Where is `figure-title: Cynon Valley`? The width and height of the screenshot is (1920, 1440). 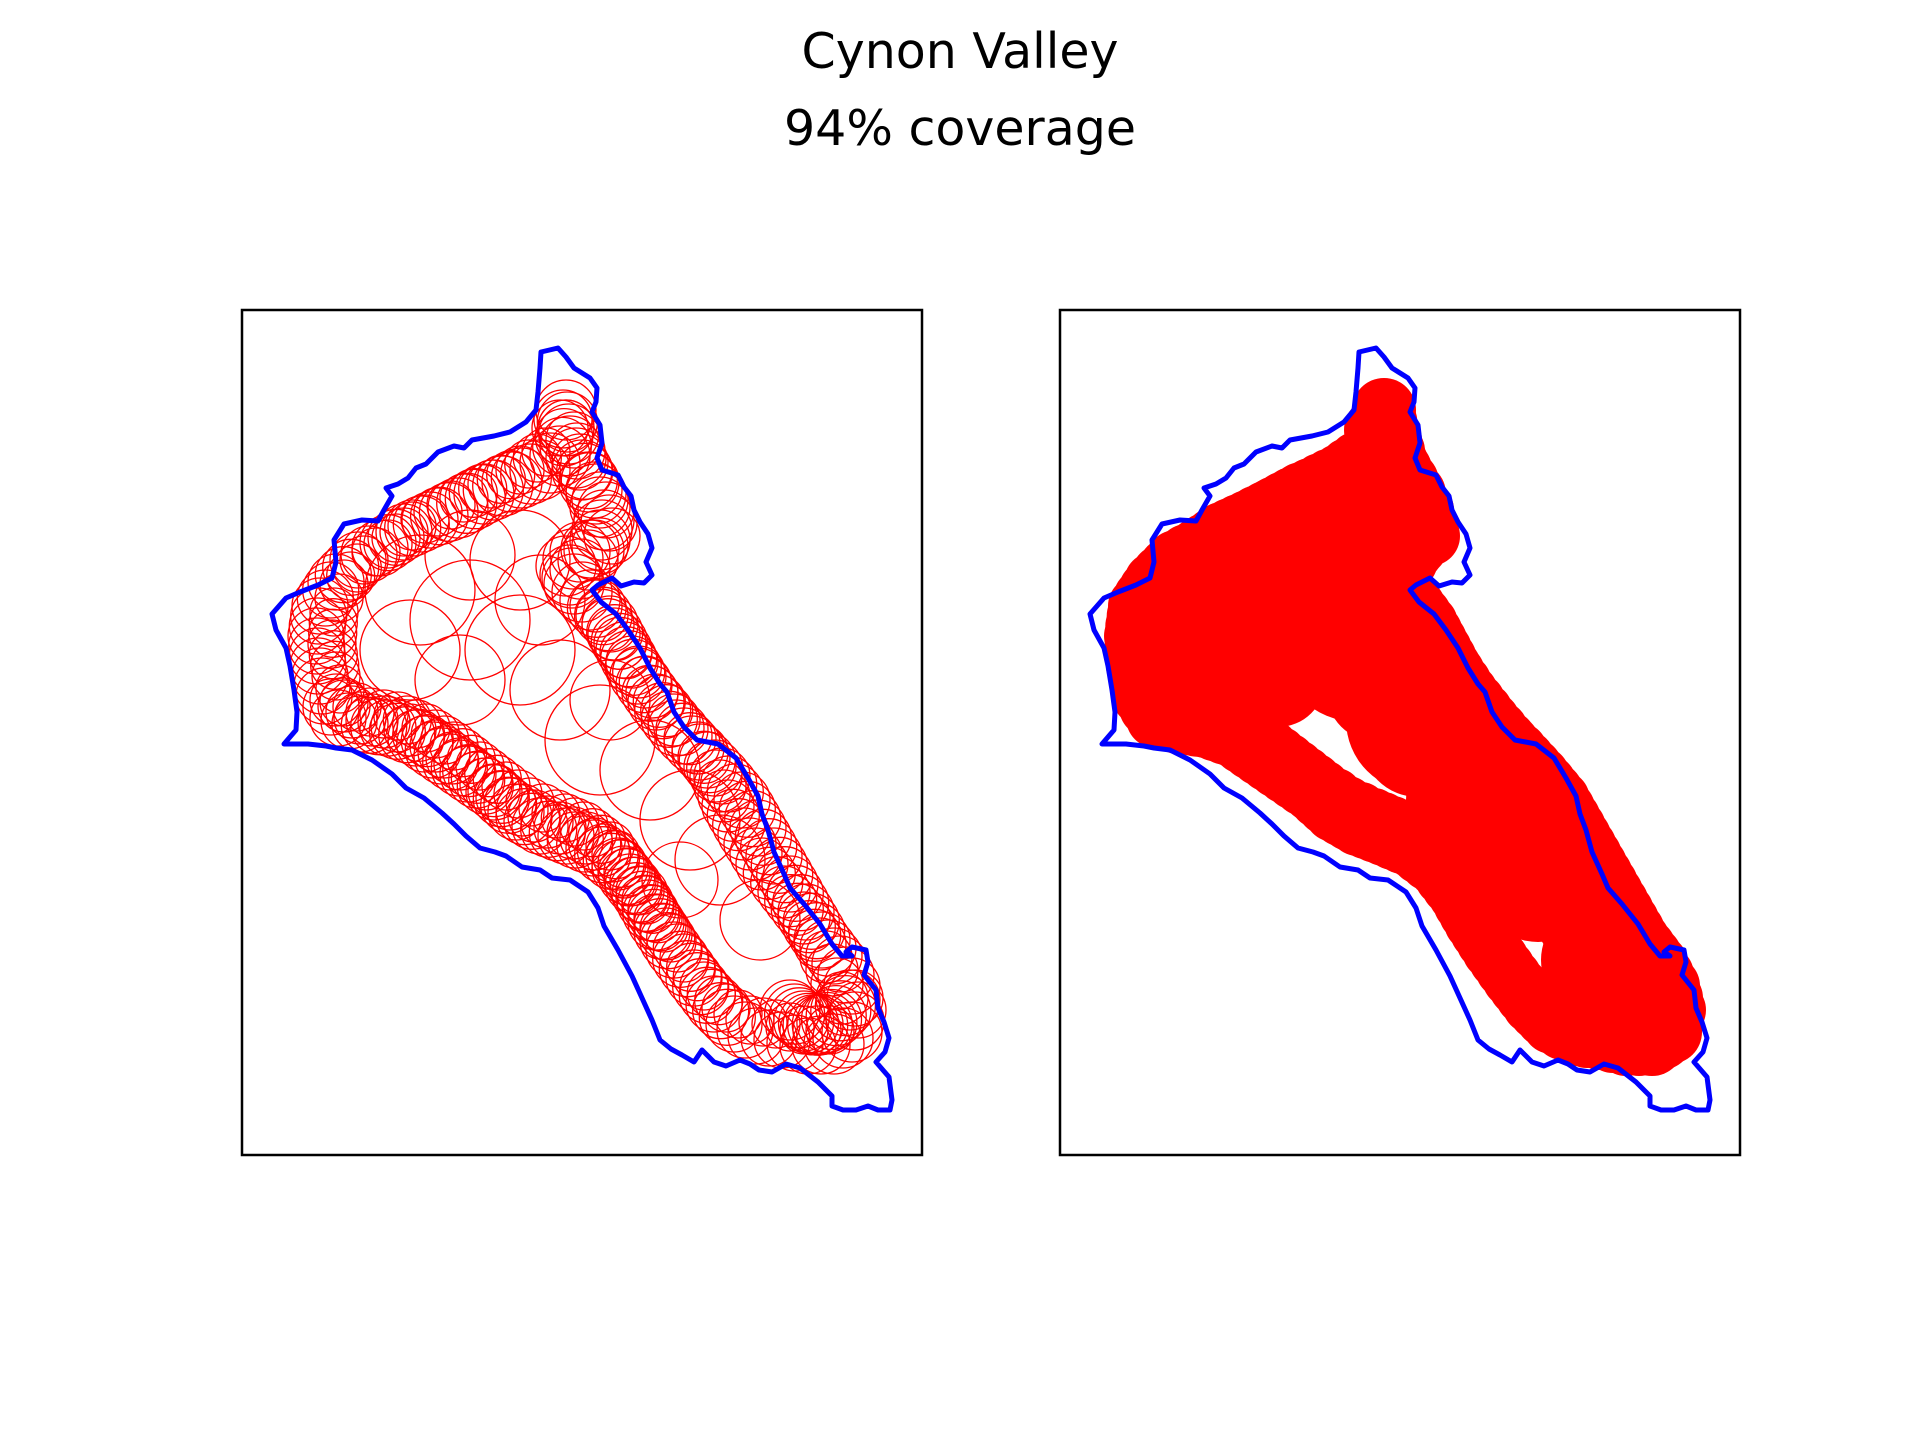 figure-title: Cynon Valley is located at coordinates (960, 51).